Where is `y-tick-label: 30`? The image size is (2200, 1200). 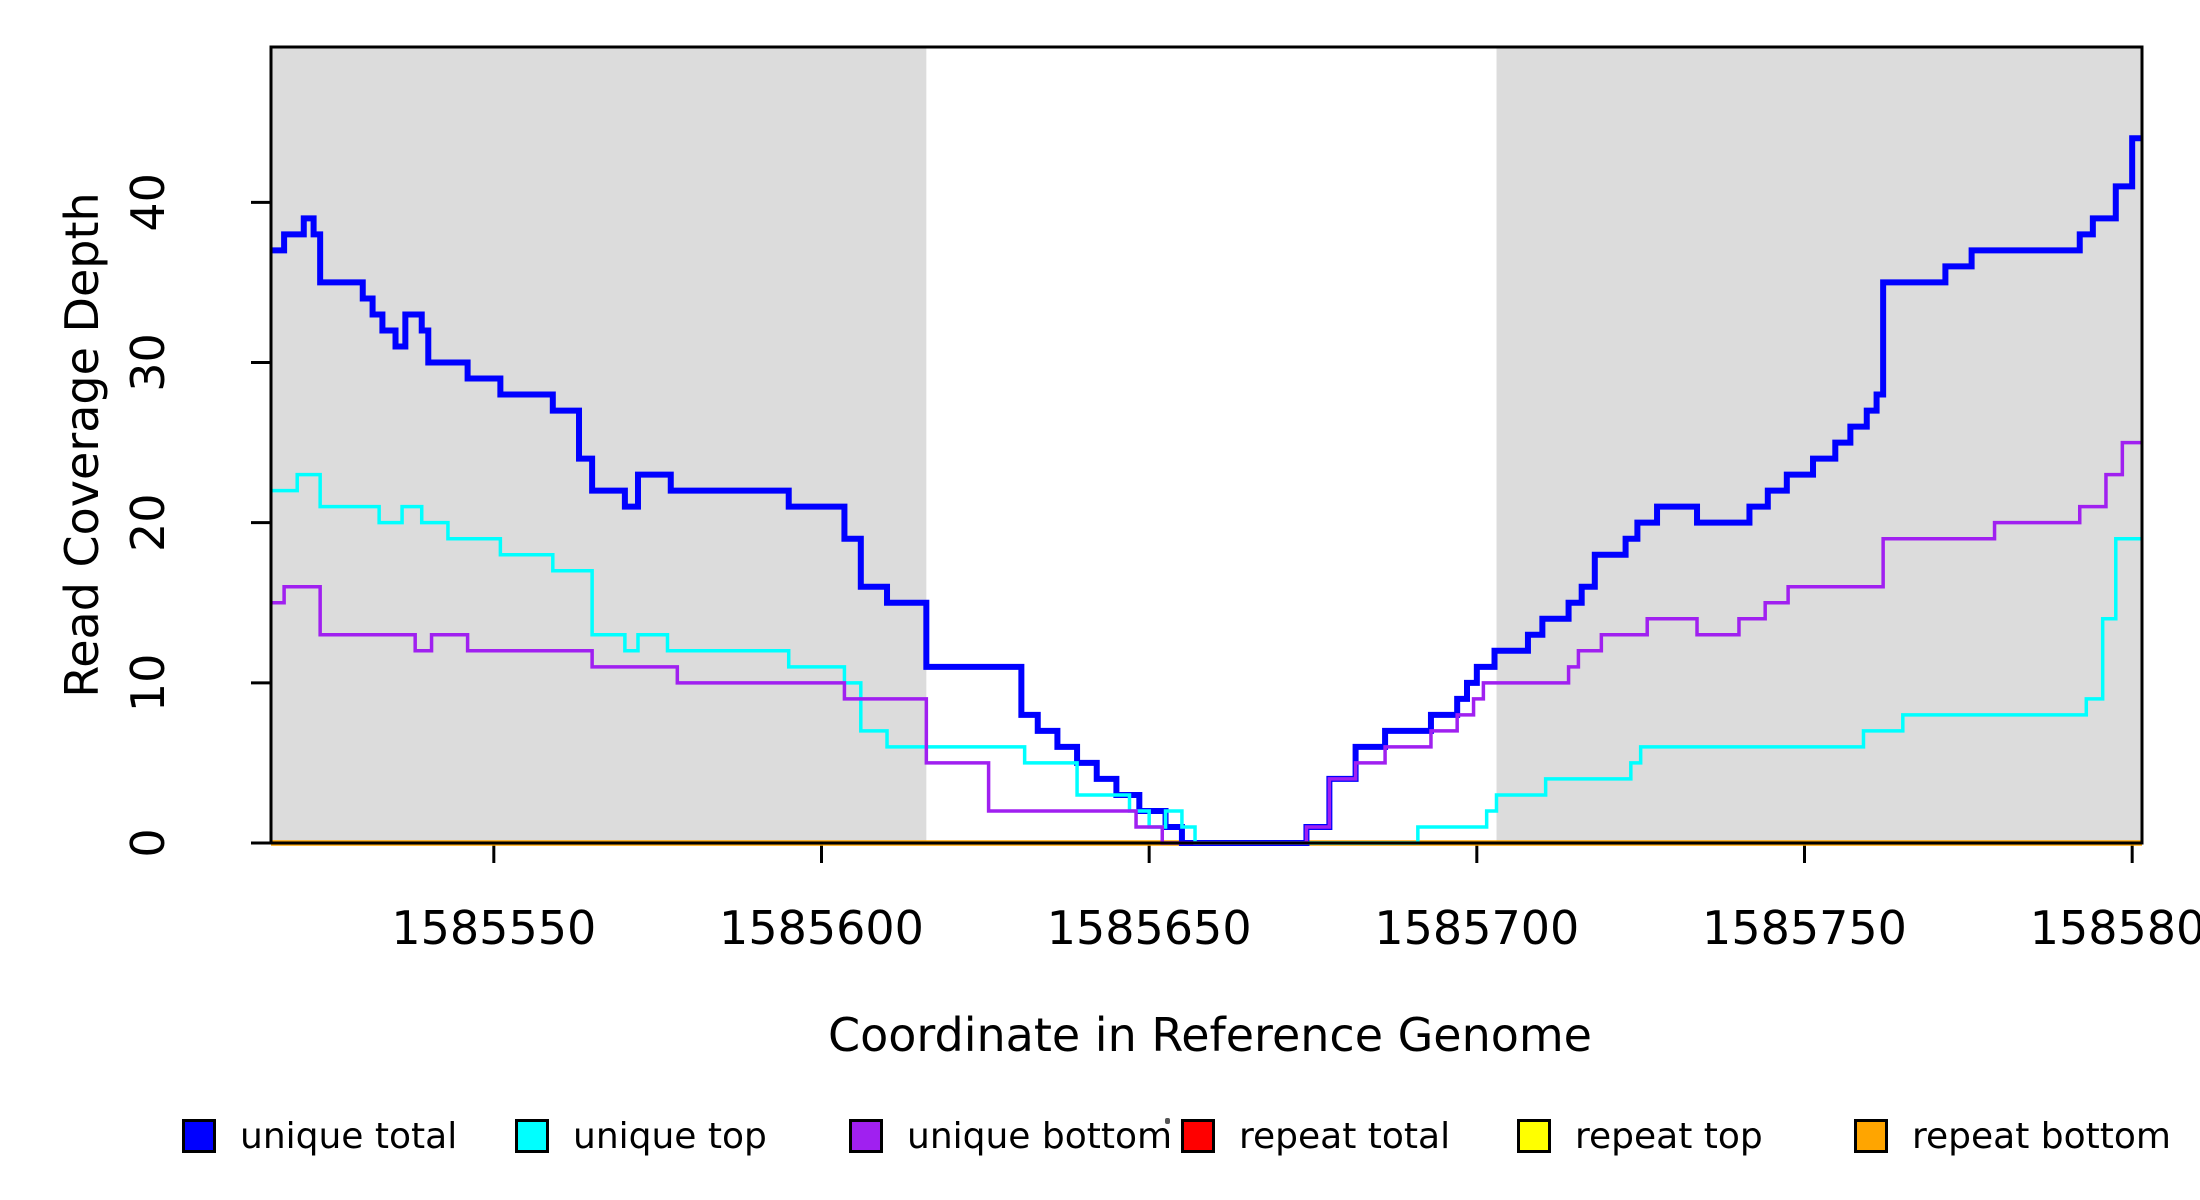
y-tick-label: 30 is located at coordinates (148, 362).